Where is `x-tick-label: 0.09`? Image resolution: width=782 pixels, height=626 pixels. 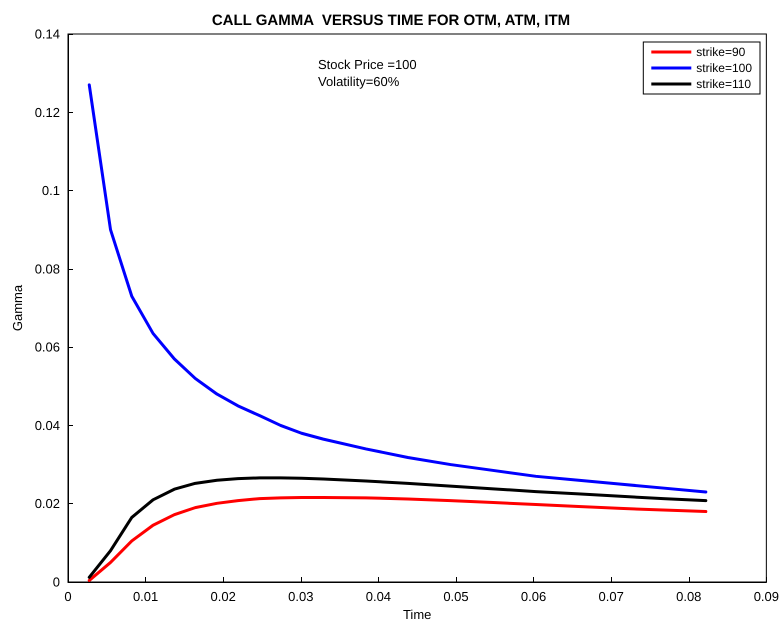 x-tick-label: 0.09 is located at coordinates (767, 596).